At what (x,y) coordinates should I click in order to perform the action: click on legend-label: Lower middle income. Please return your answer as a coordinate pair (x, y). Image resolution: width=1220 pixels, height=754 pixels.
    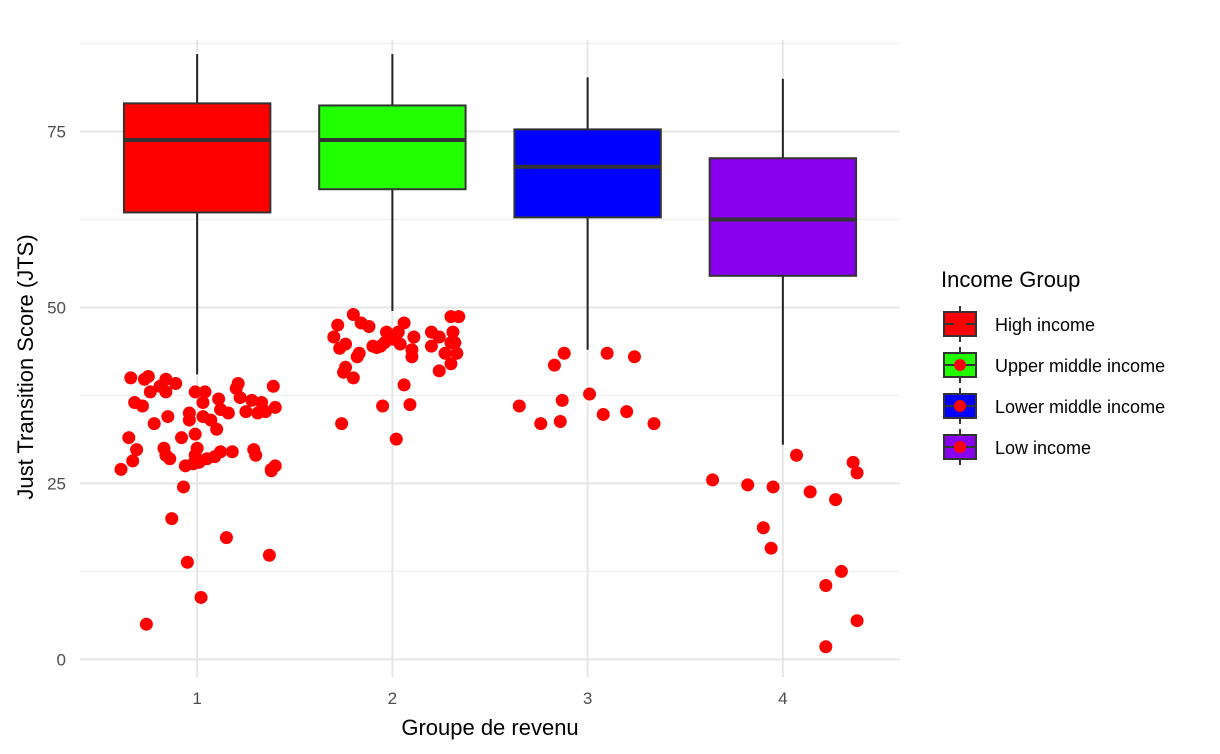
    Looking at the image, I should click on (1080, 407).